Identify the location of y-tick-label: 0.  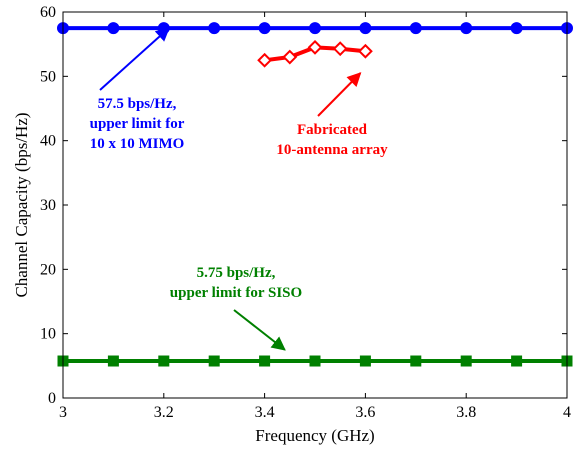
(52, 398).